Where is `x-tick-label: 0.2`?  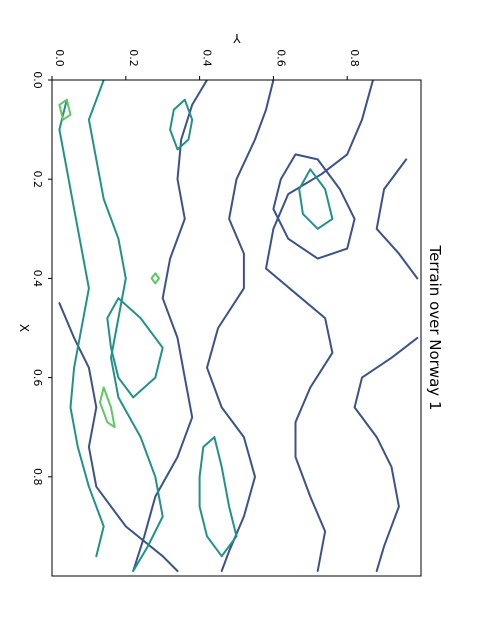
x-tick-label: 0.2 is located at coordinates (37, 179).